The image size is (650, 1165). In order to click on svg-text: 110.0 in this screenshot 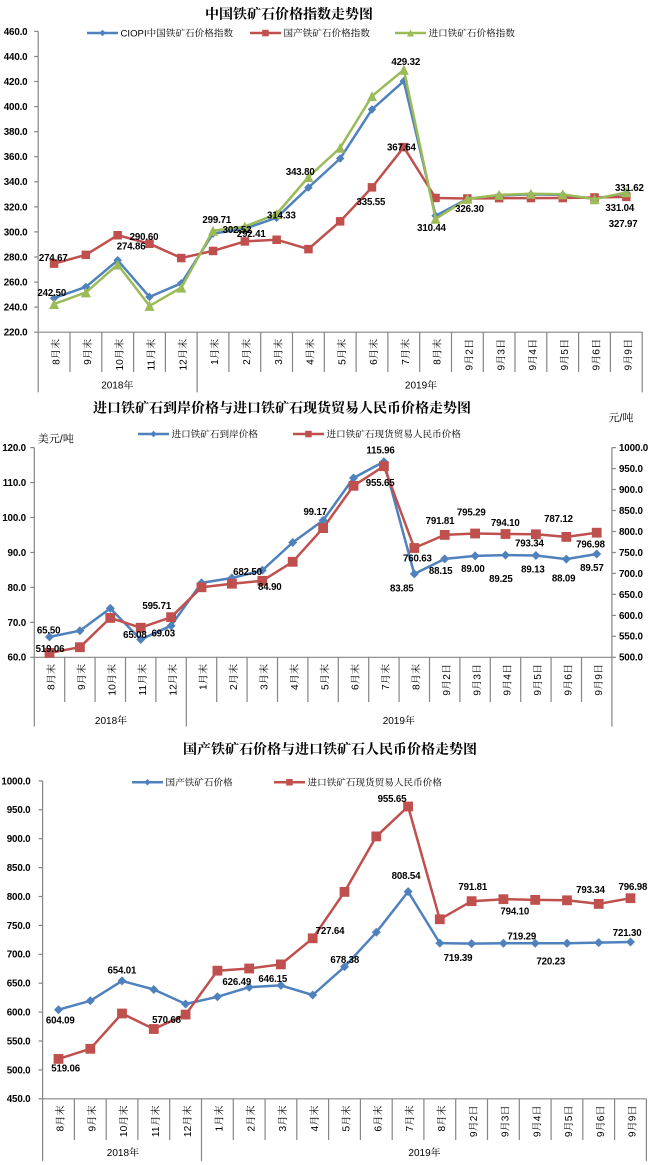, I will do `click(15, 483)`.